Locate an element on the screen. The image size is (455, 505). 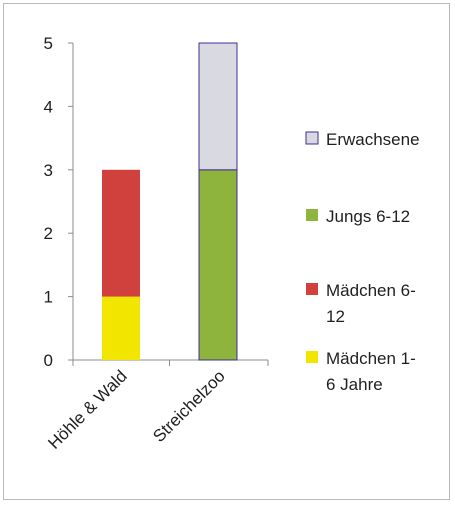
y-tick-label: 0 is located at coordinates (48, 360).